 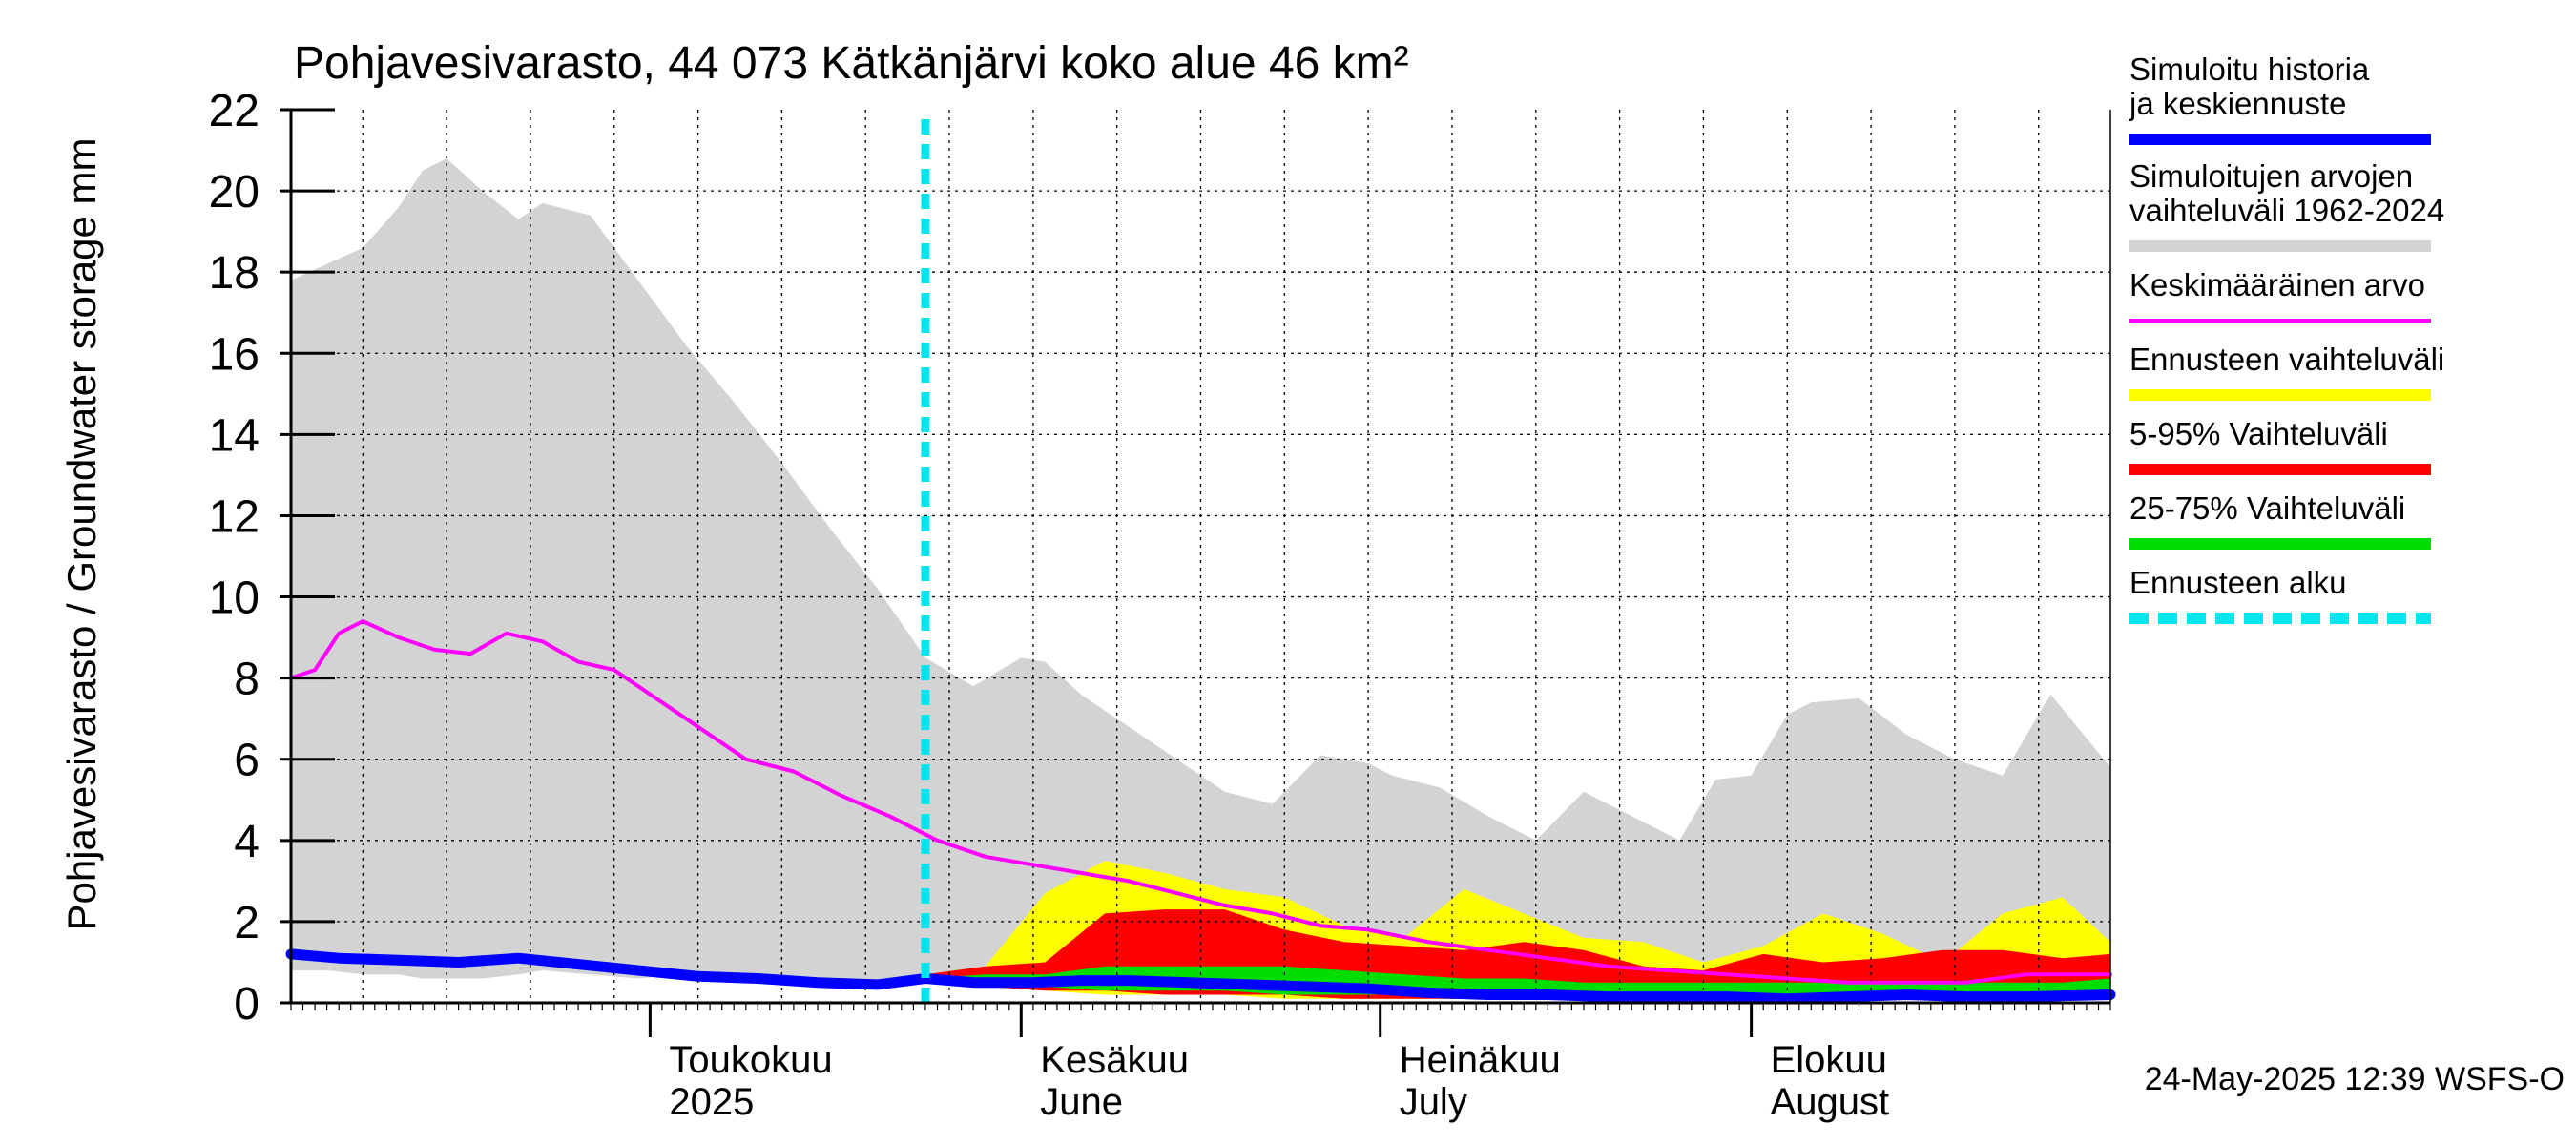 I want to click on legend-label: Keskimääräinen arvo, so click(x=2277, y=284).